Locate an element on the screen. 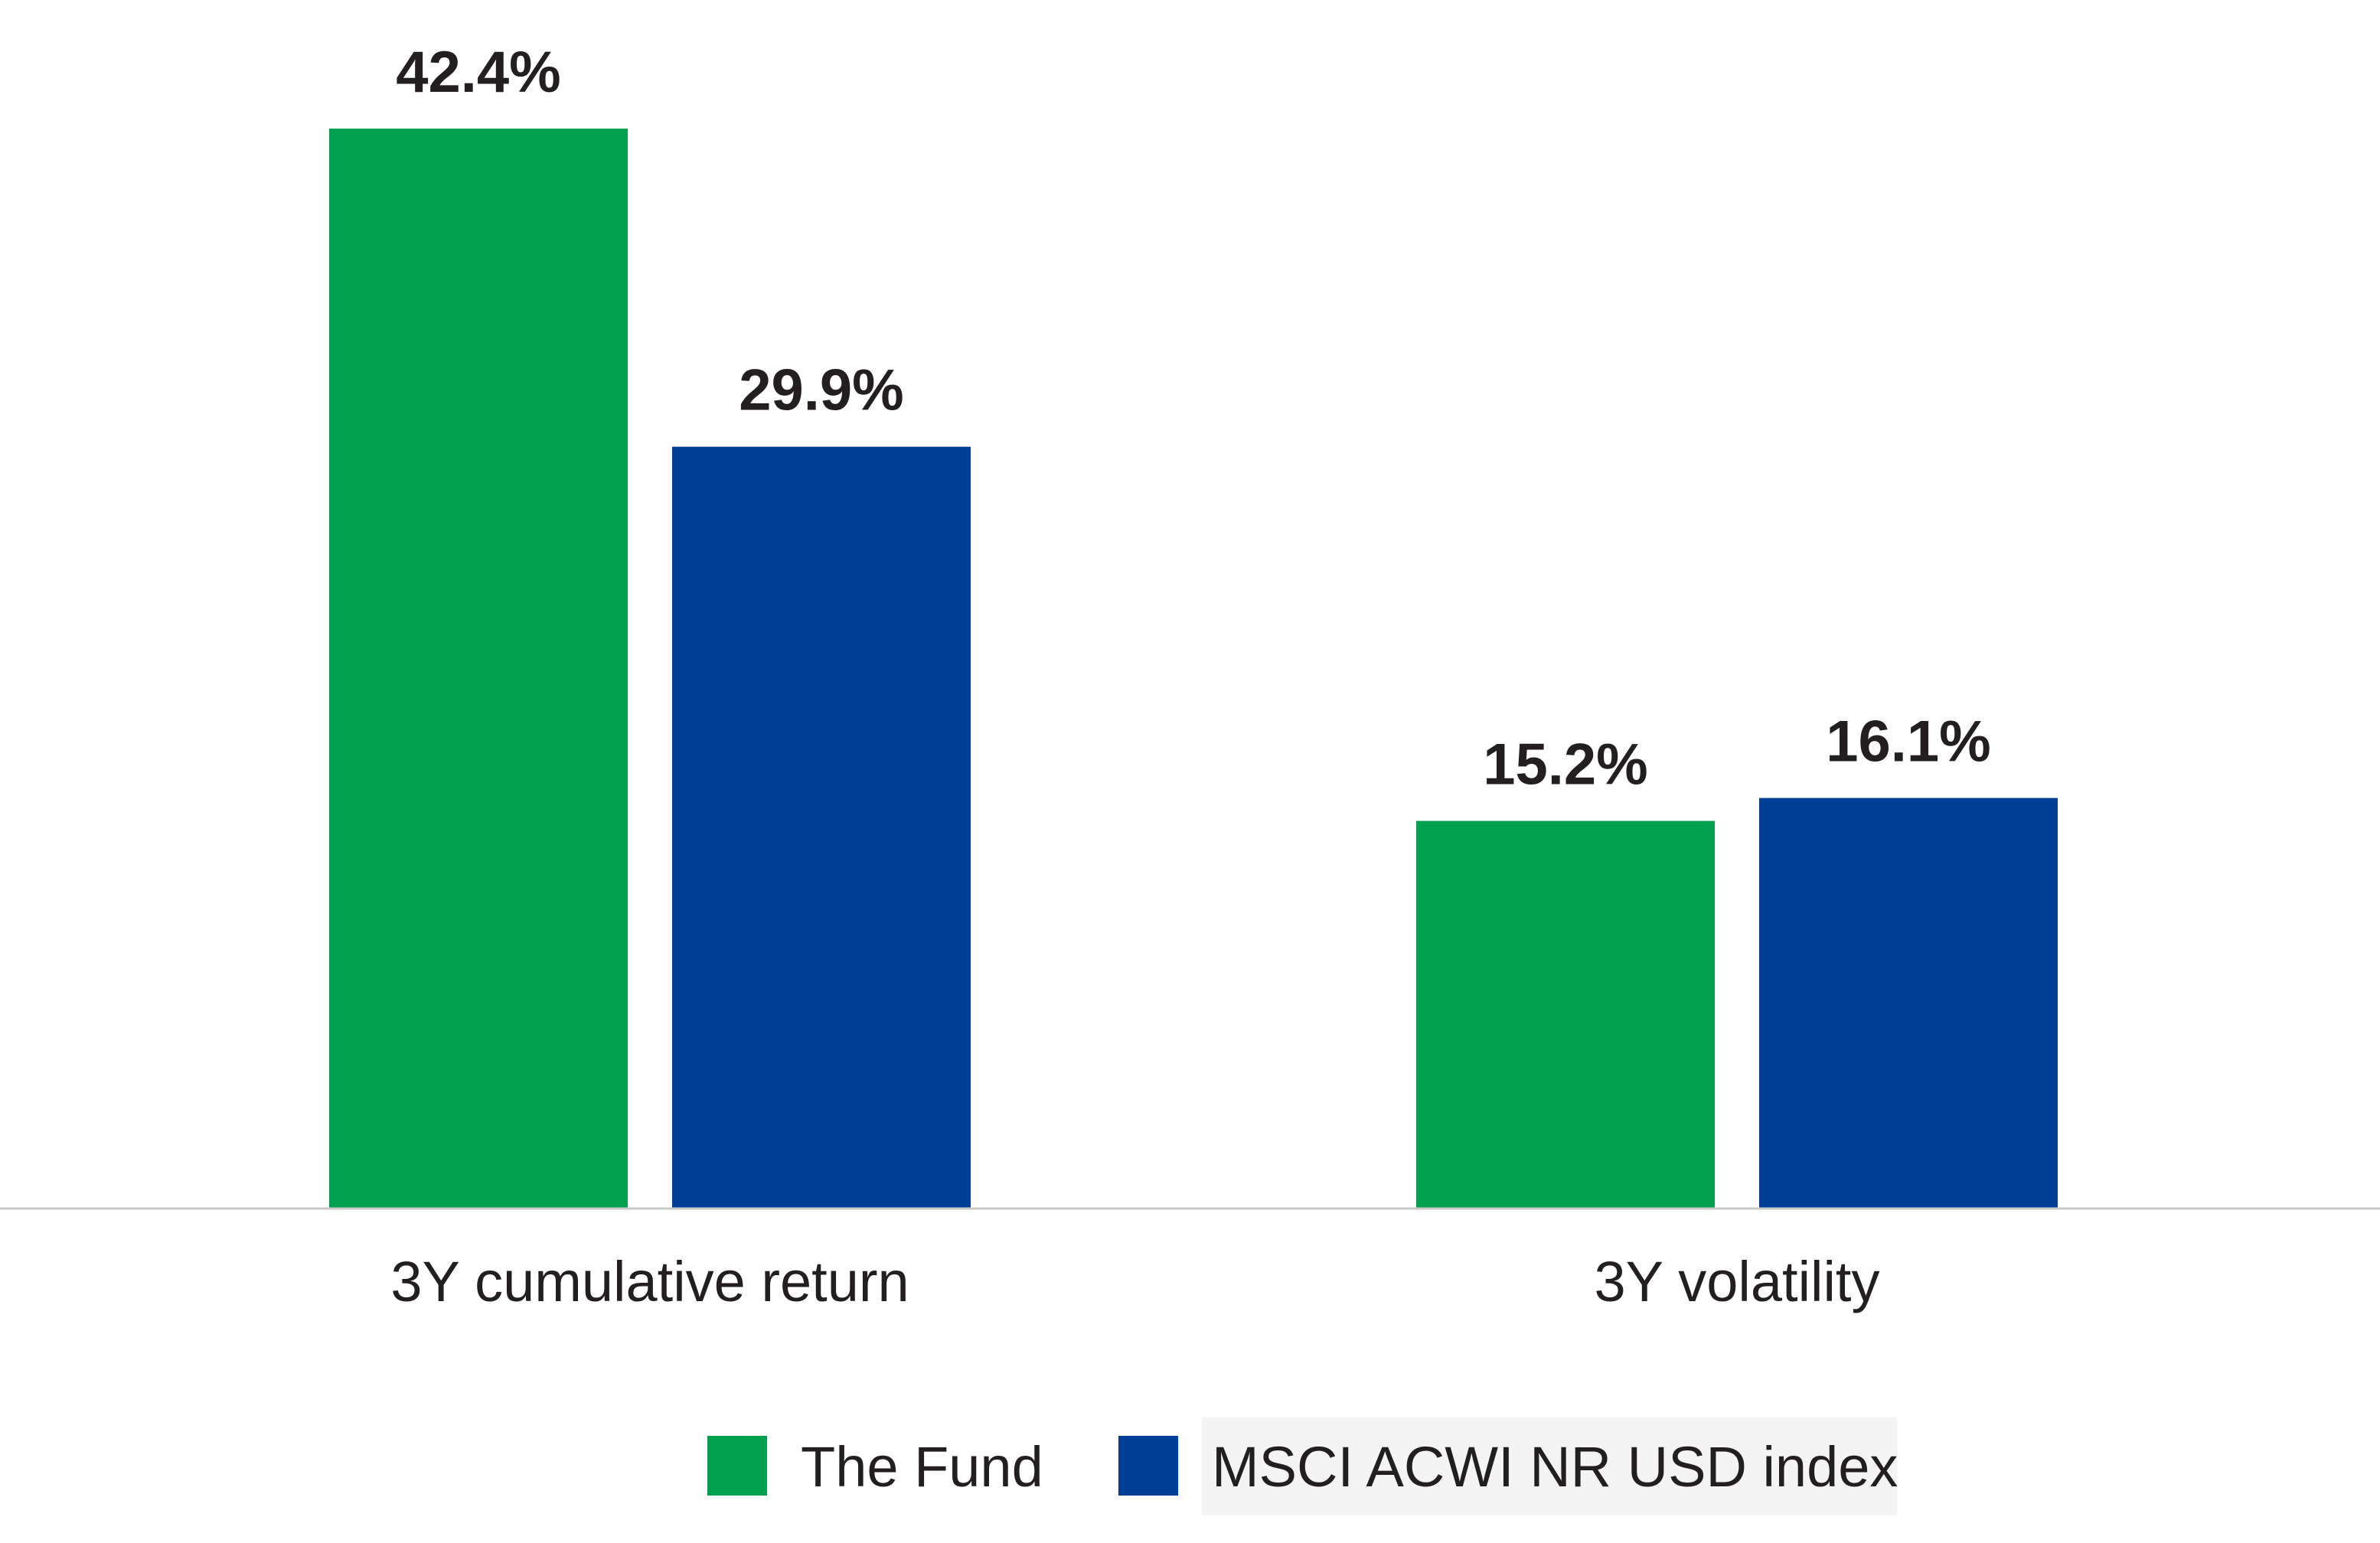 The image size is (2380, 1543). legend-label-background is located at coordinates (1549, 1466).